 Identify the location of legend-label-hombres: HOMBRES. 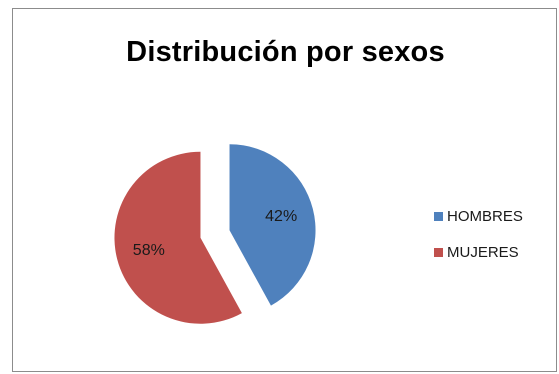
(485, 216).